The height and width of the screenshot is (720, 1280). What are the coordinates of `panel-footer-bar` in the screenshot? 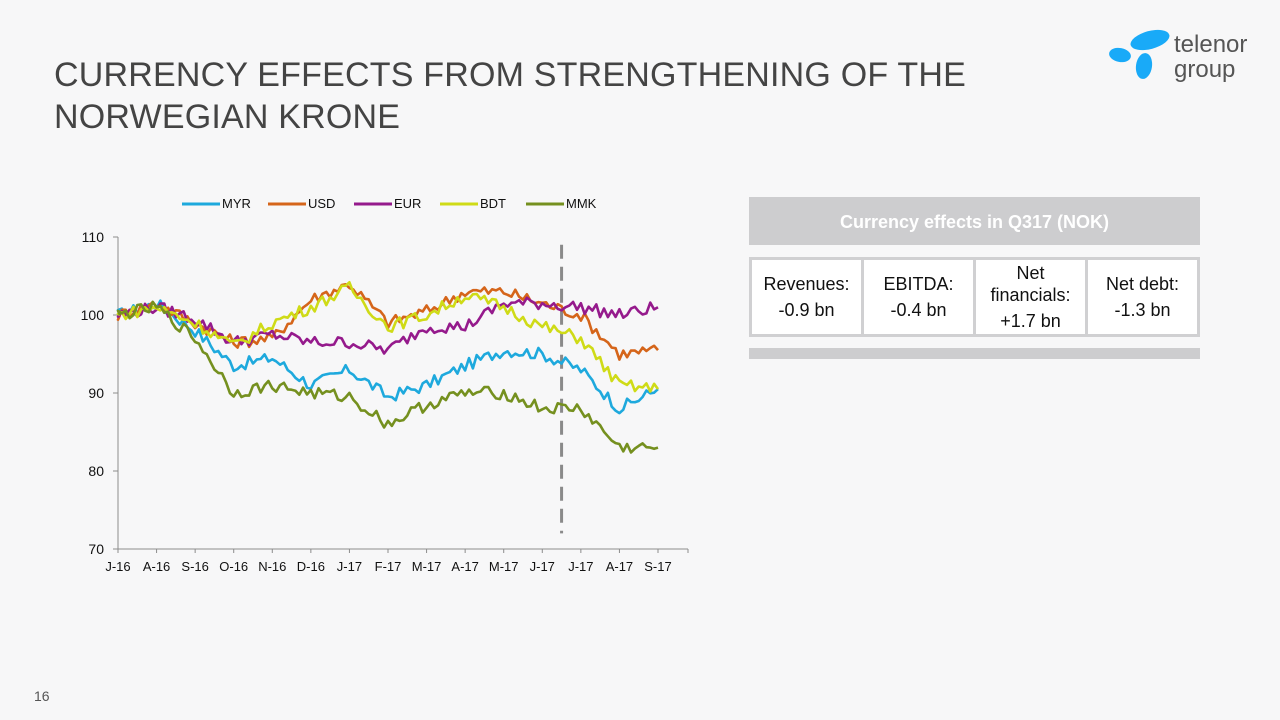 It's located at (974, 353).